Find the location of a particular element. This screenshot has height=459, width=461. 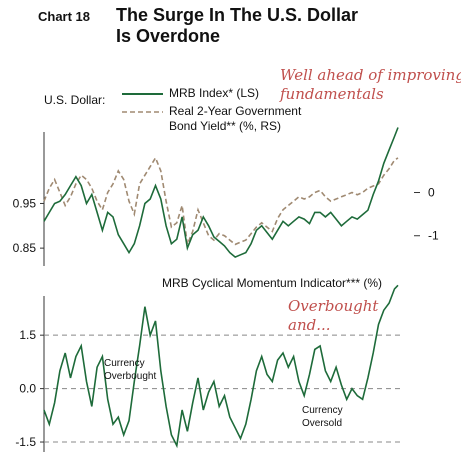

annotation-top: Well ahead of improving fundamentals is located at coordinates (370, 85).